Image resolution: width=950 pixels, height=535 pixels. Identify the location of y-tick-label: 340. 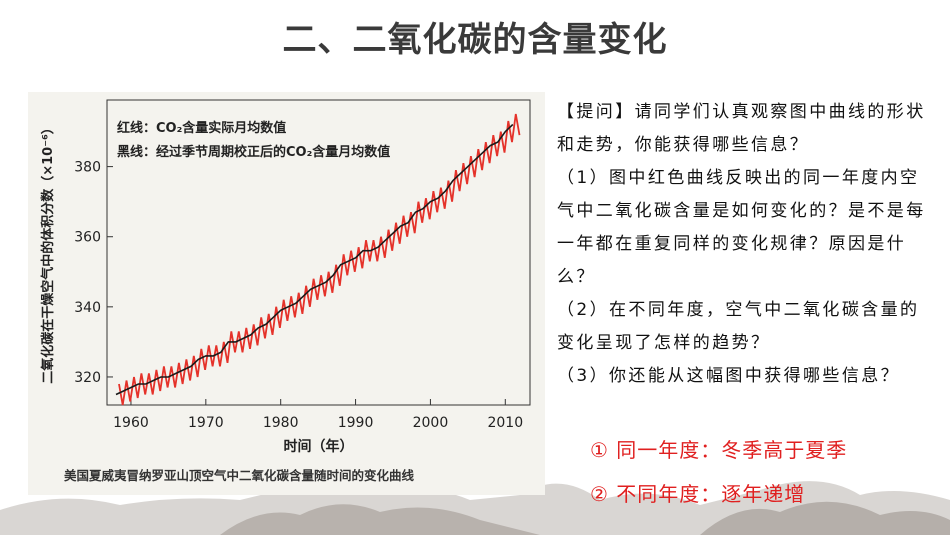
(87, 308).